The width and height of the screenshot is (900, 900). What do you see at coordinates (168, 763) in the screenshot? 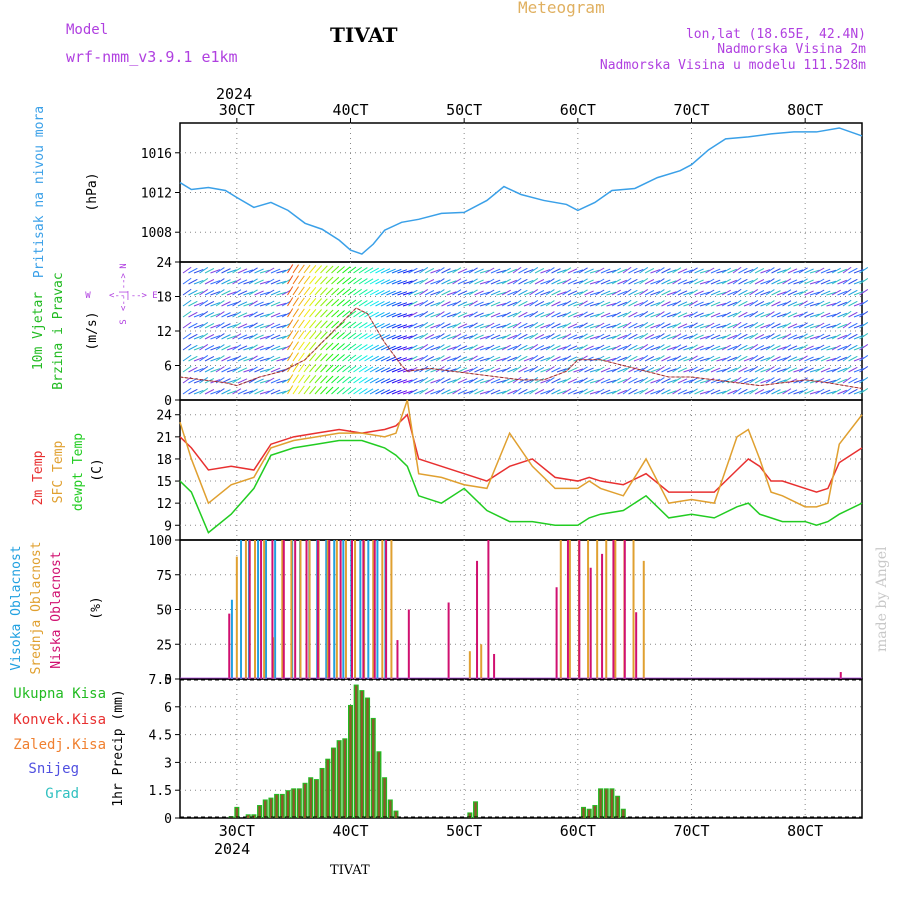
I see `y-tick-label: 3` at bounding box center [168, 763].